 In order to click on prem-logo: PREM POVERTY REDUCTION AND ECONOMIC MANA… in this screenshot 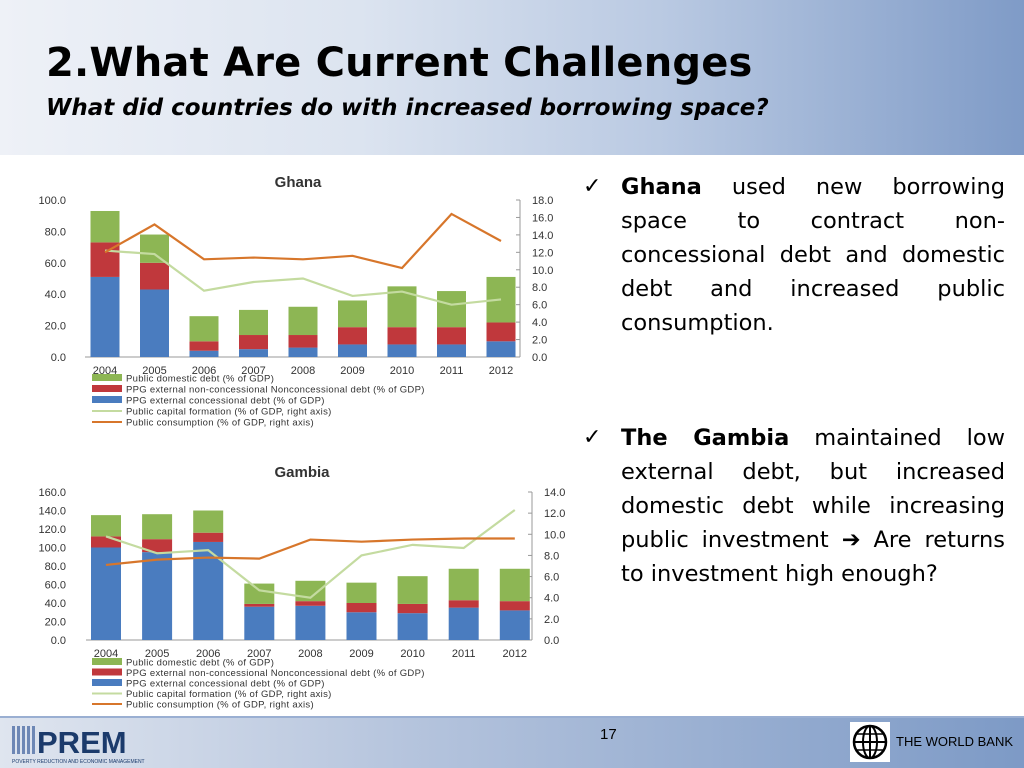, I will do `click(78, 745)`.